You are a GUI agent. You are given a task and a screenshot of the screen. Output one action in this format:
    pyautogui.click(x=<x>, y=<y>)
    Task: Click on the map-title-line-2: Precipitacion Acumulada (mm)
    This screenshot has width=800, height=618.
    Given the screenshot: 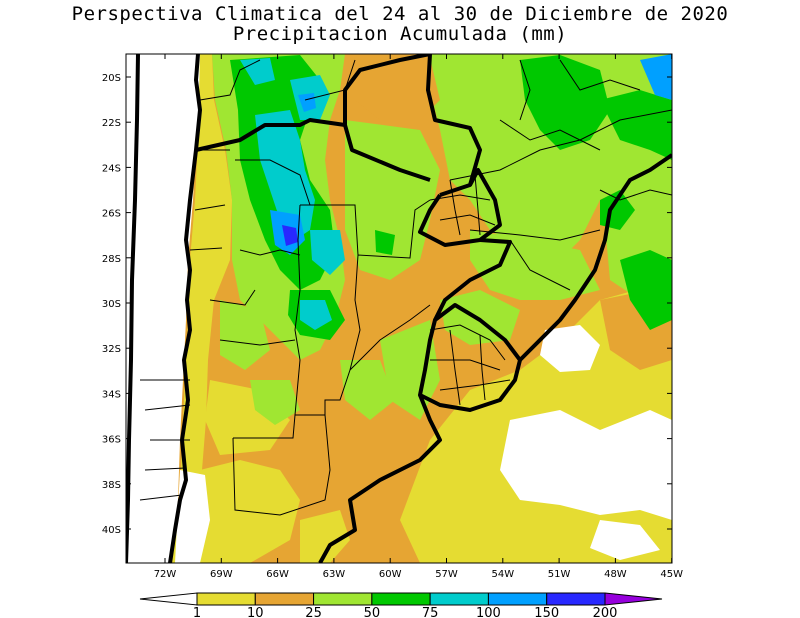 What is the action you would take?
    pyautogui.click(x=400, y=34)
    